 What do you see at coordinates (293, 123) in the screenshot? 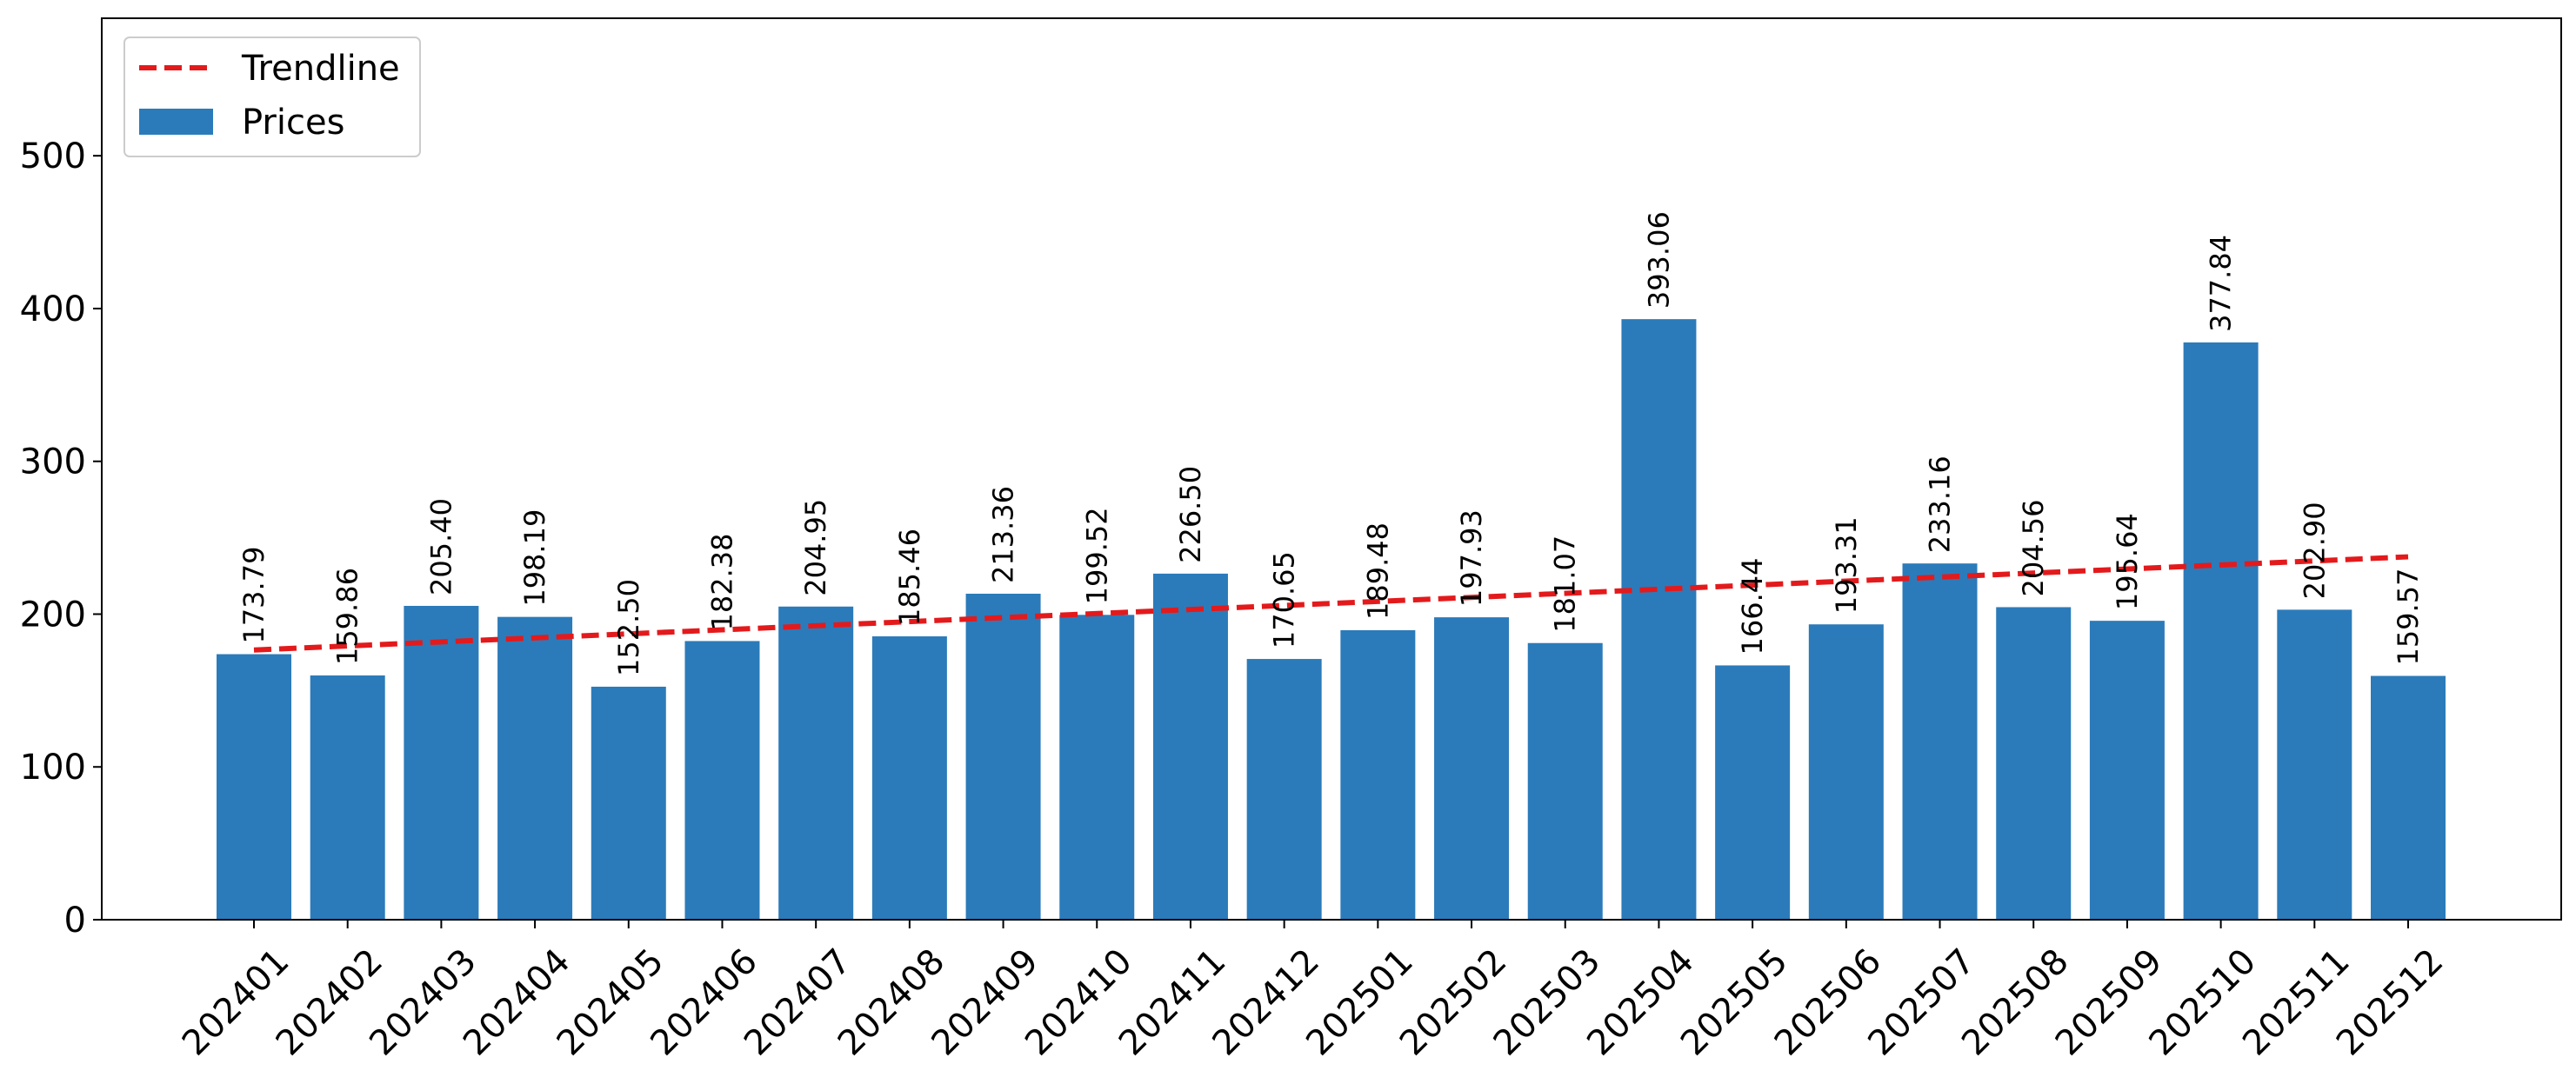
I see `legend-prices-label: Prices` at bounding box center [293, 123].